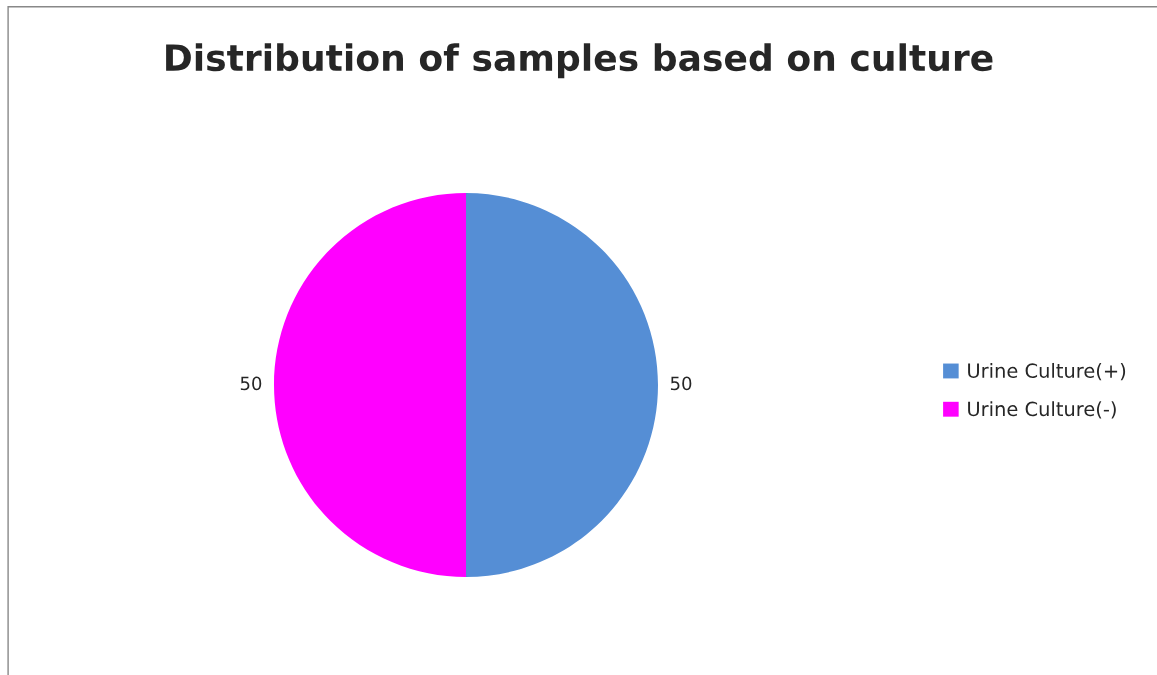  What do you see at coordinates (579, 61) in the screenshot?
I see `chart-title: Distribution of samples based on culture` at bounding box center [579, 61].